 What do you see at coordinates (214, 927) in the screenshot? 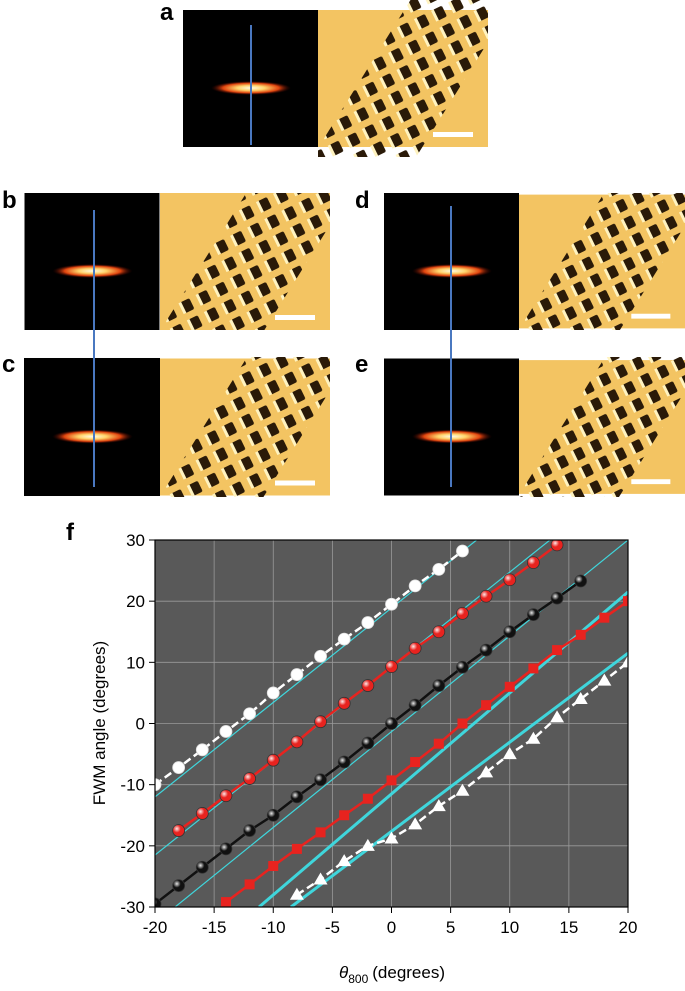
I see `x-tick-label: -15` at bounding box center [214, 927].